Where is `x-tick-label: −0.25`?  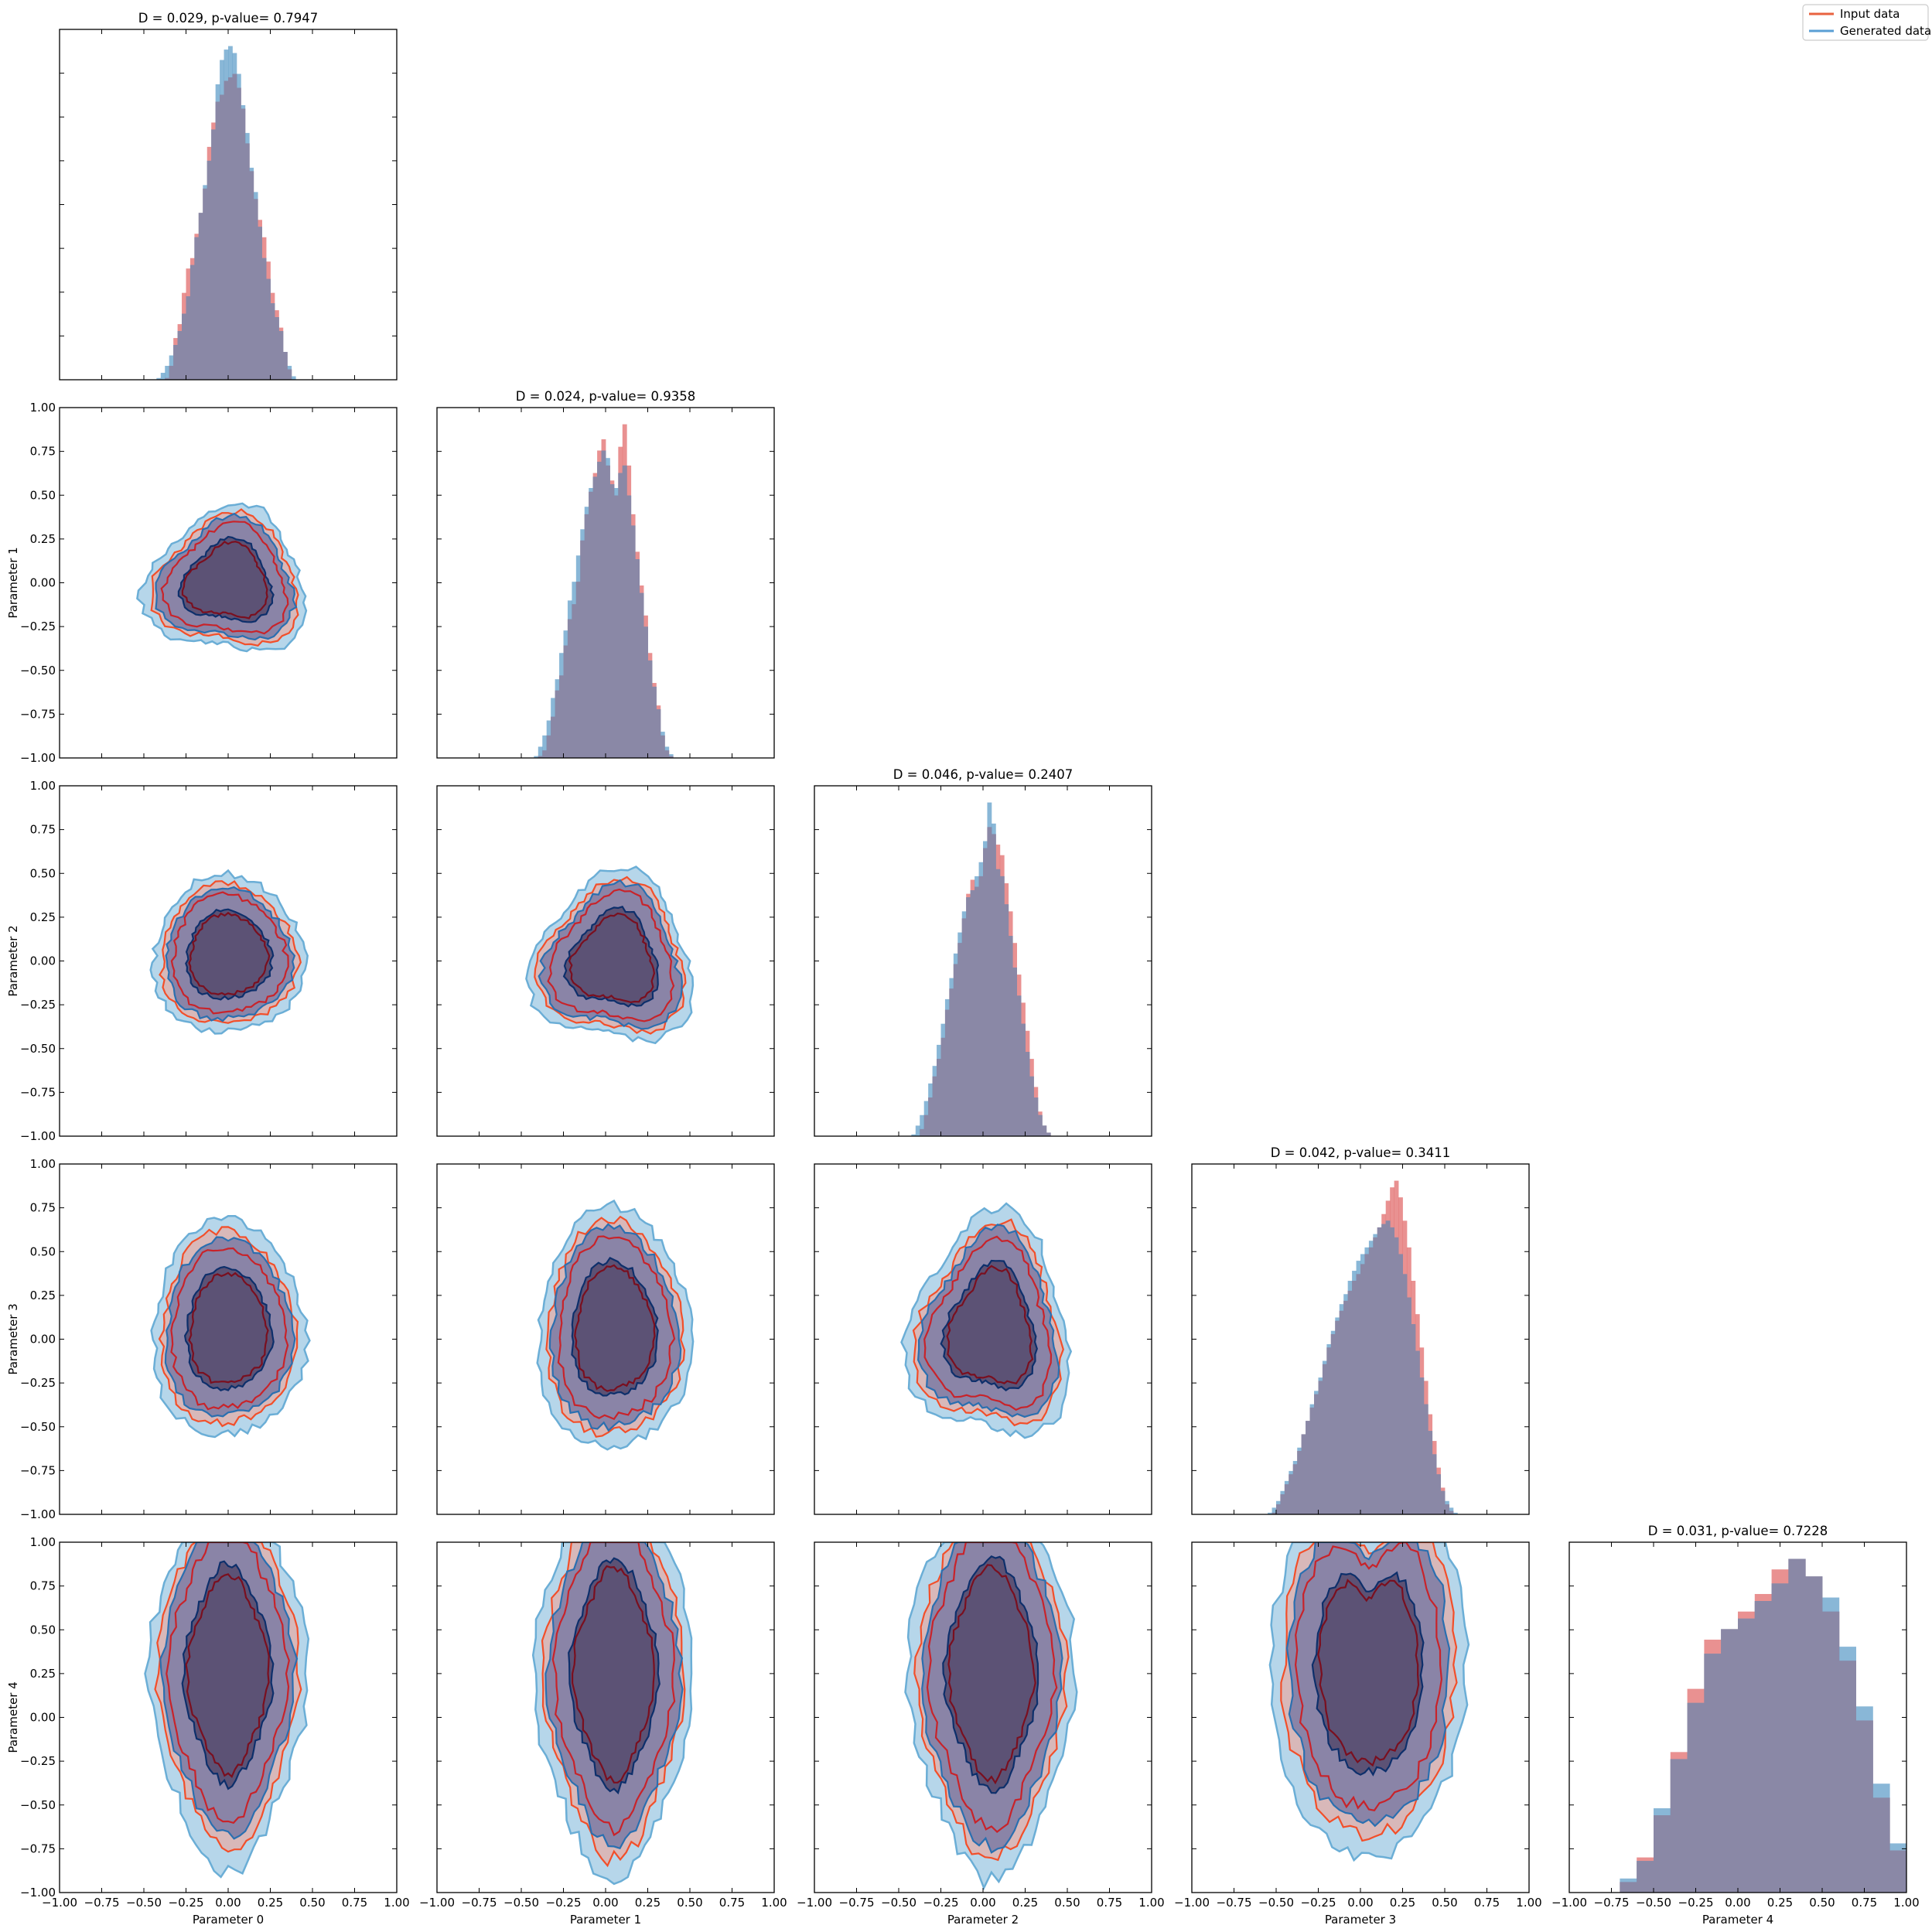 x-tick-label: −0.25 is located at coordinates (941, 1903).